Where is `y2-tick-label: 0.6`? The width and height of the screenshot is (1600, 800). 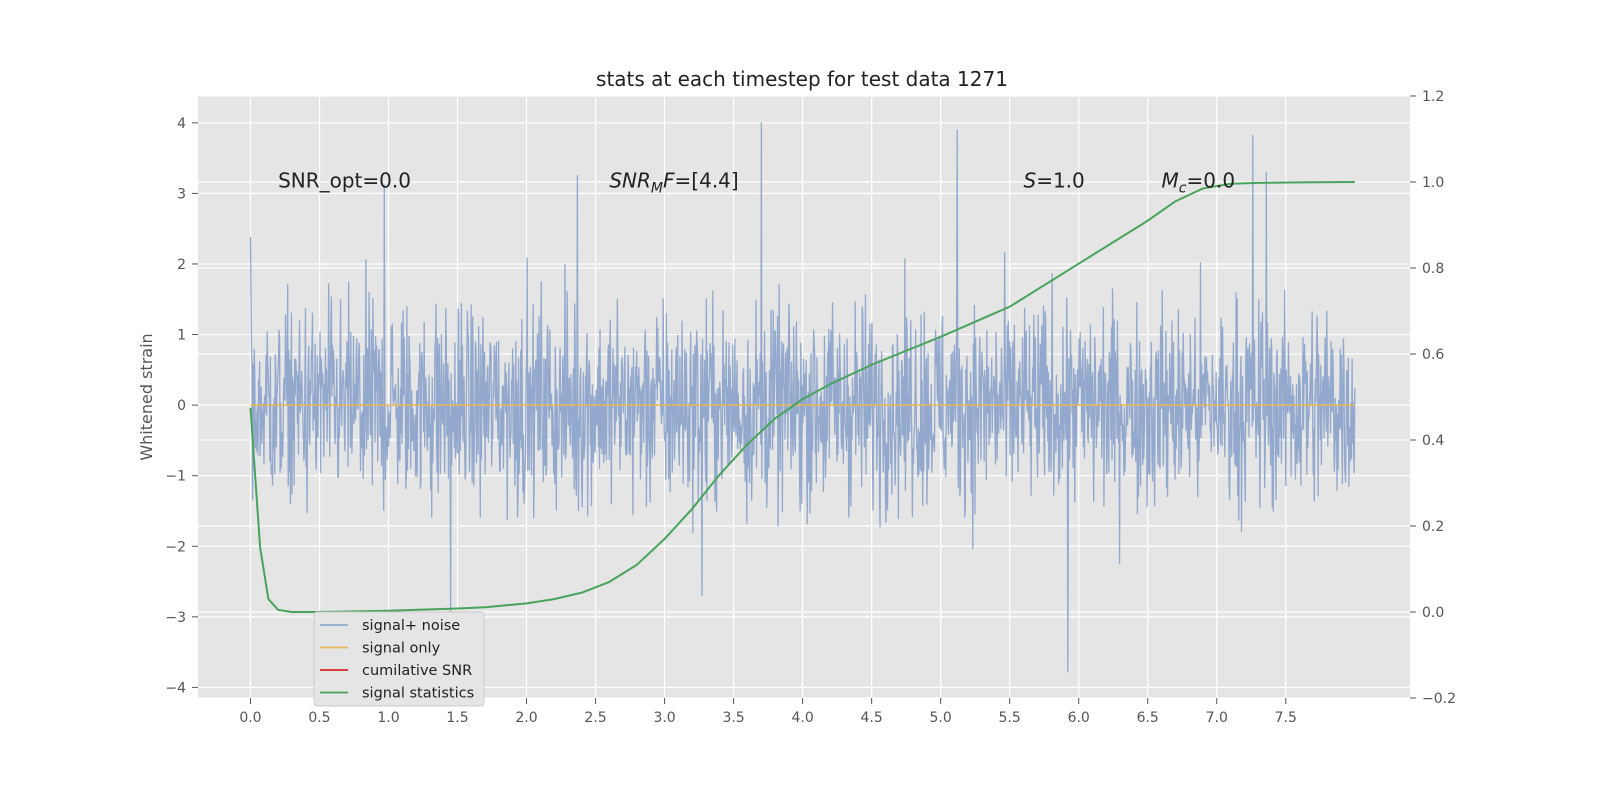
y2-tick-label: 0.6 is located at coordinates (1433, 355).